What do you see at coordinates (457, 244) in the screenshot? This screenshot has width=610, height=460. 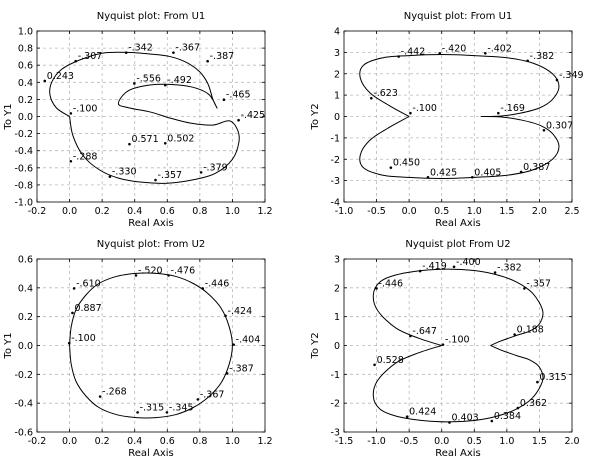 I see `chart-title: Nyquist plot From U2` at bounding box center [457, 244].